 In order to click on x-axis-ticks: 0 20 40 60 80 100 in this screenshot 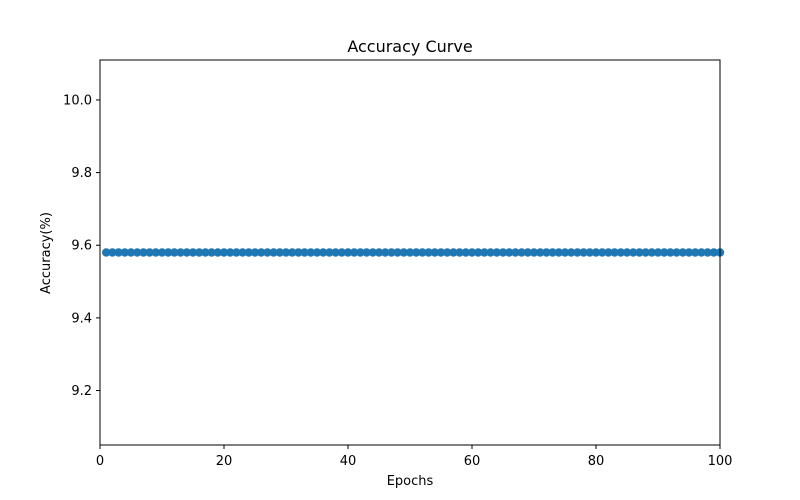, I will do `click(414, 457)`.